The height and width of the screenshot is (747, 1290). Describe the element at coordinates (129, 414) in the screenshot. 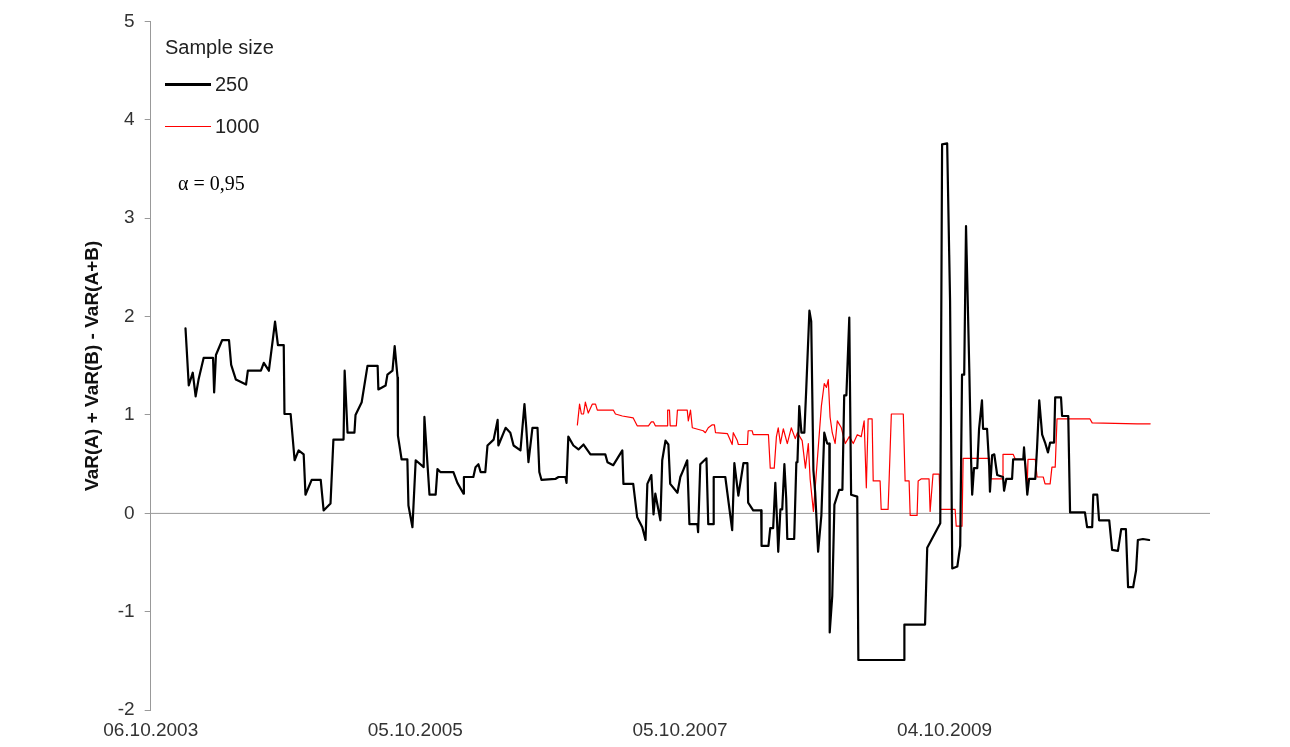

I see `y-tick-label: 1` at that location.